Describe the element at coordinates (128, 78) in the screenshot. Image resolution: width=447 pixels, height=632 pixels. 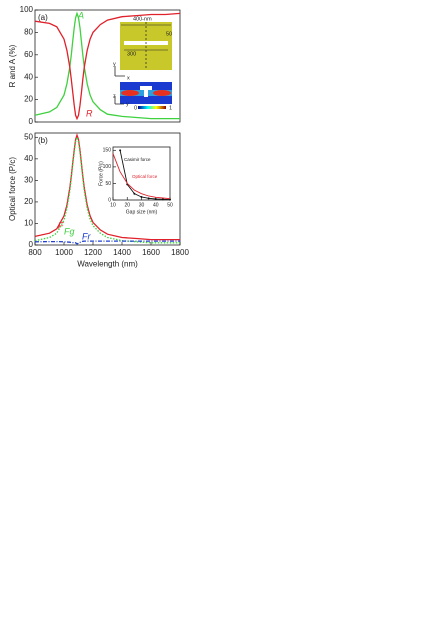
I see `inset-label: x` at that location.